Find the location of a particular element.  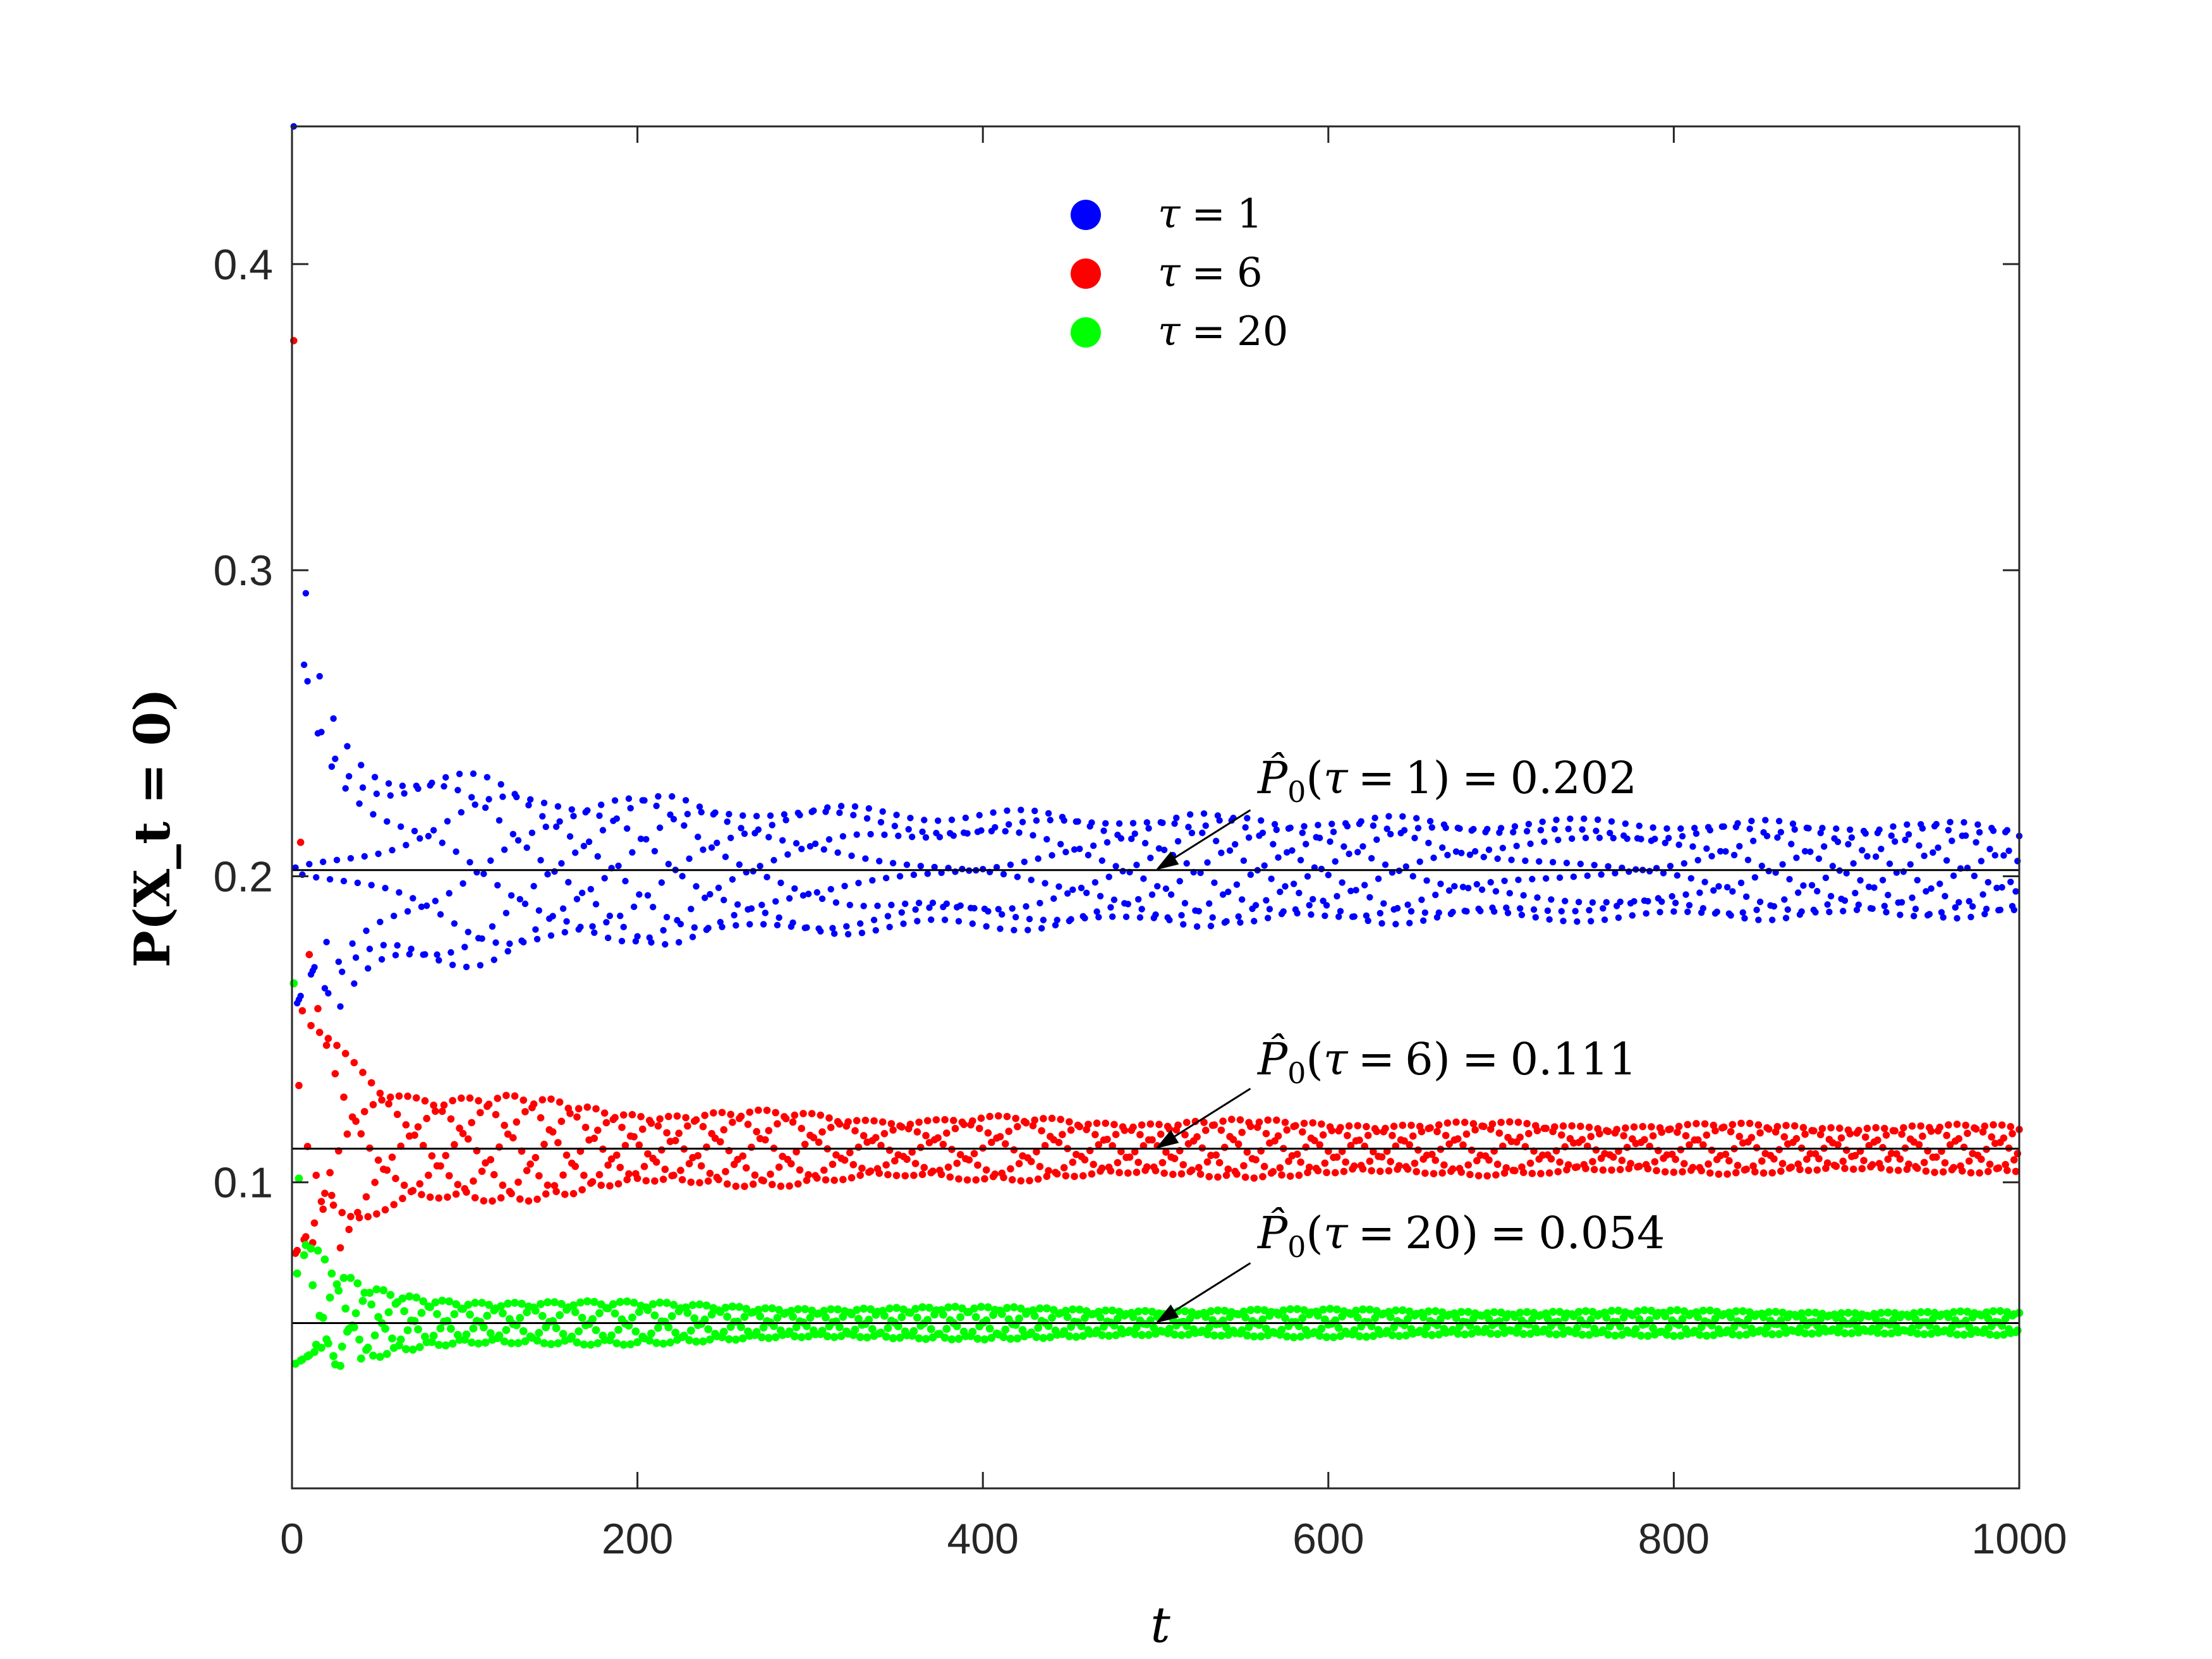

annotation-arrow is located at coordinates (1206, 837).